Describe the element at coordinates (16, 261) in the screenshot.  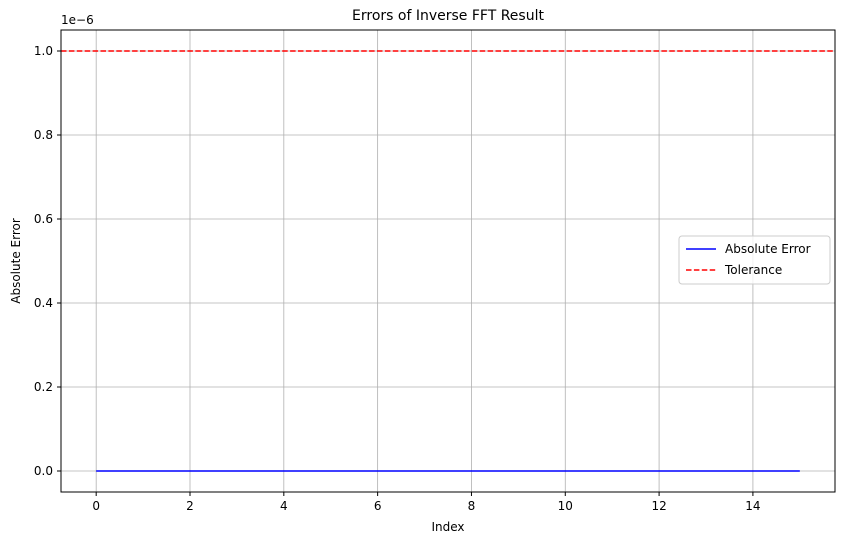
I see `y-axis-title: Absolute Error` at that location.